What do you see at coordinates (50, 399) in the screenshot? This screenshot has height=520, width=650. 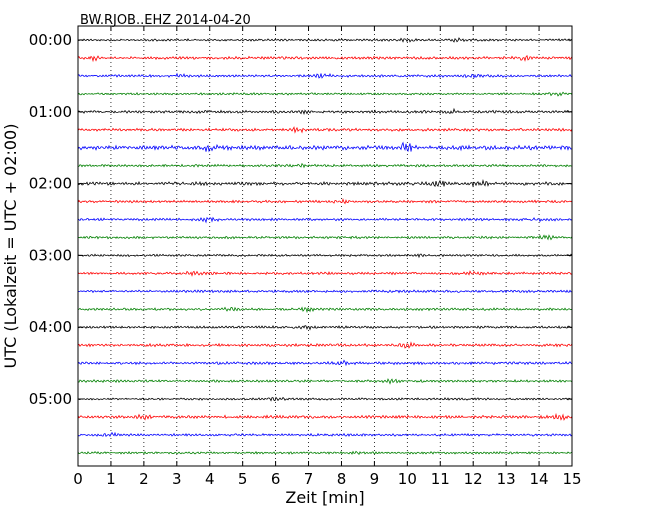 I see `y-tick-label: 05:00` at bounding box center [50, 399].